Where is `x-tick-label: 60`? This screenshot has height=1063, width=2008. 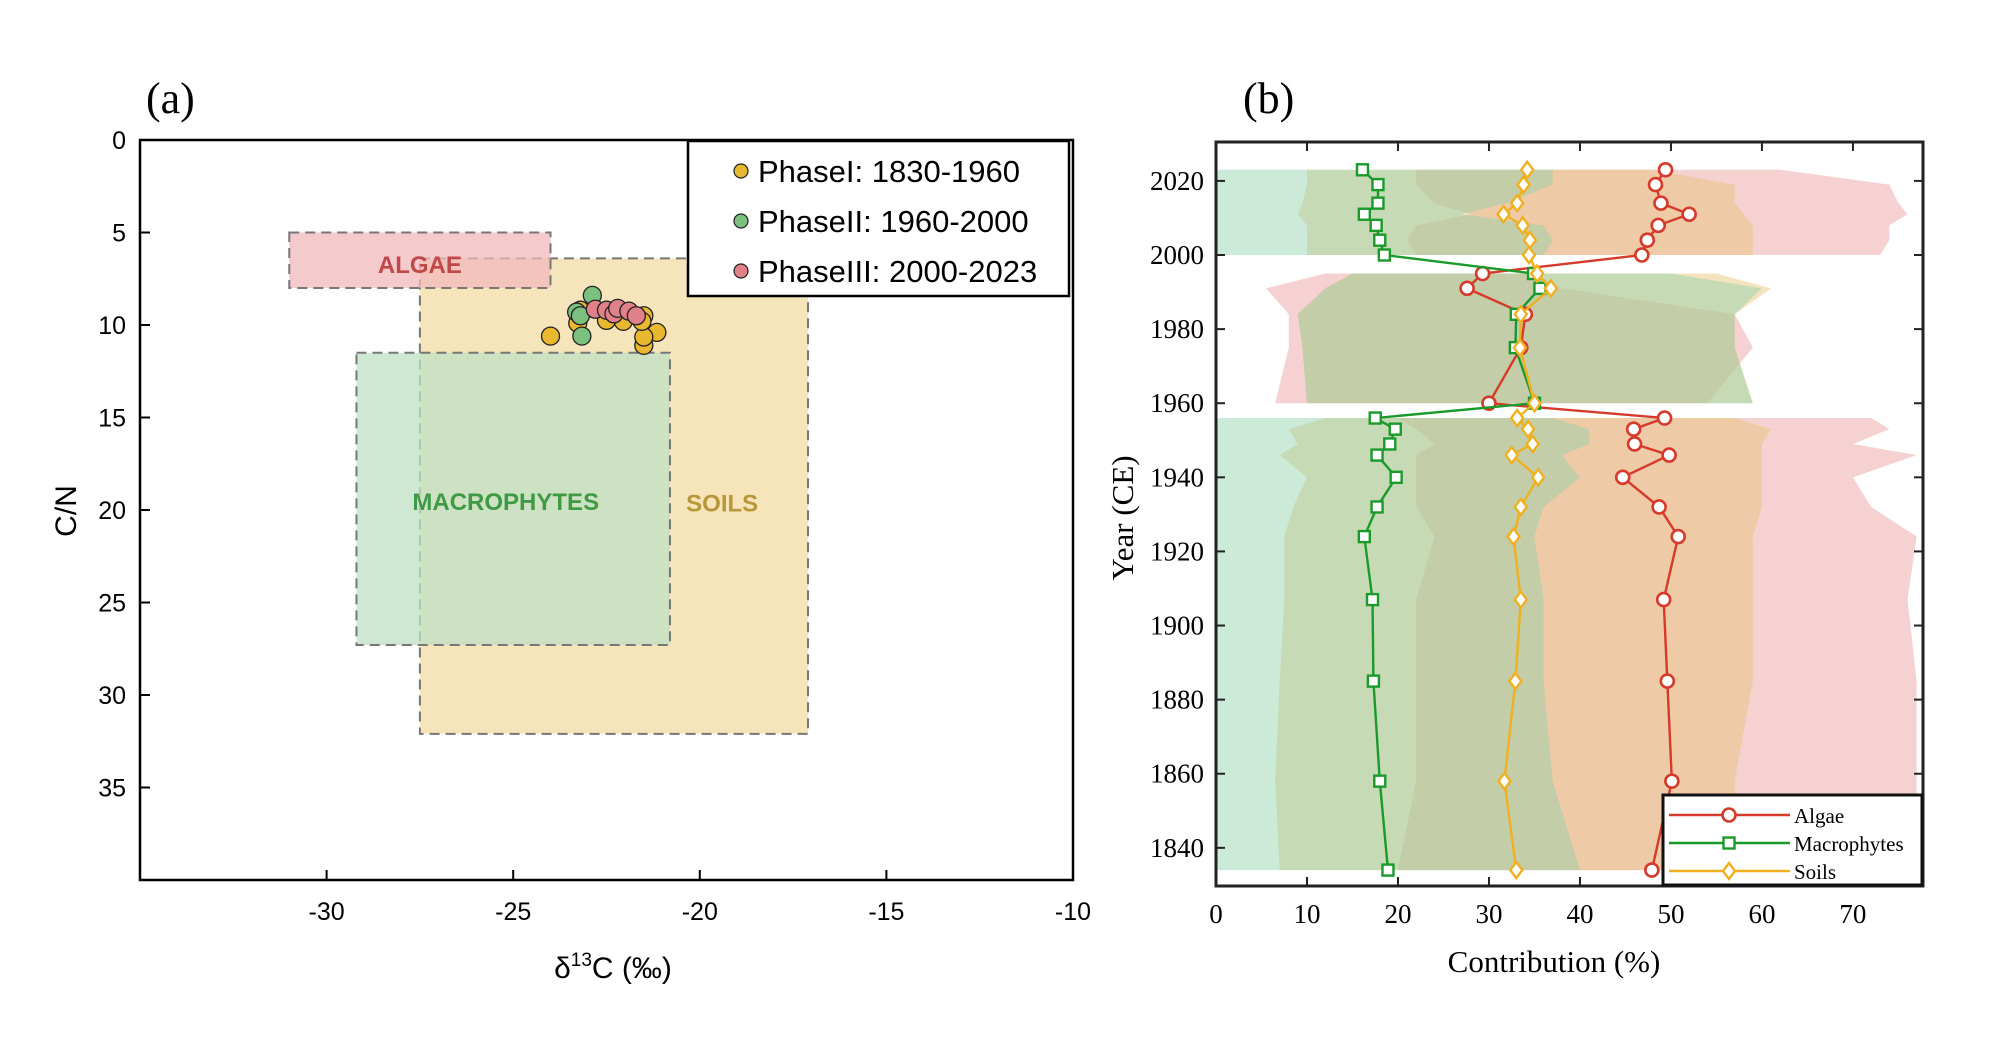
x-tick-label: 60 is located at coordinates (1761, 914).